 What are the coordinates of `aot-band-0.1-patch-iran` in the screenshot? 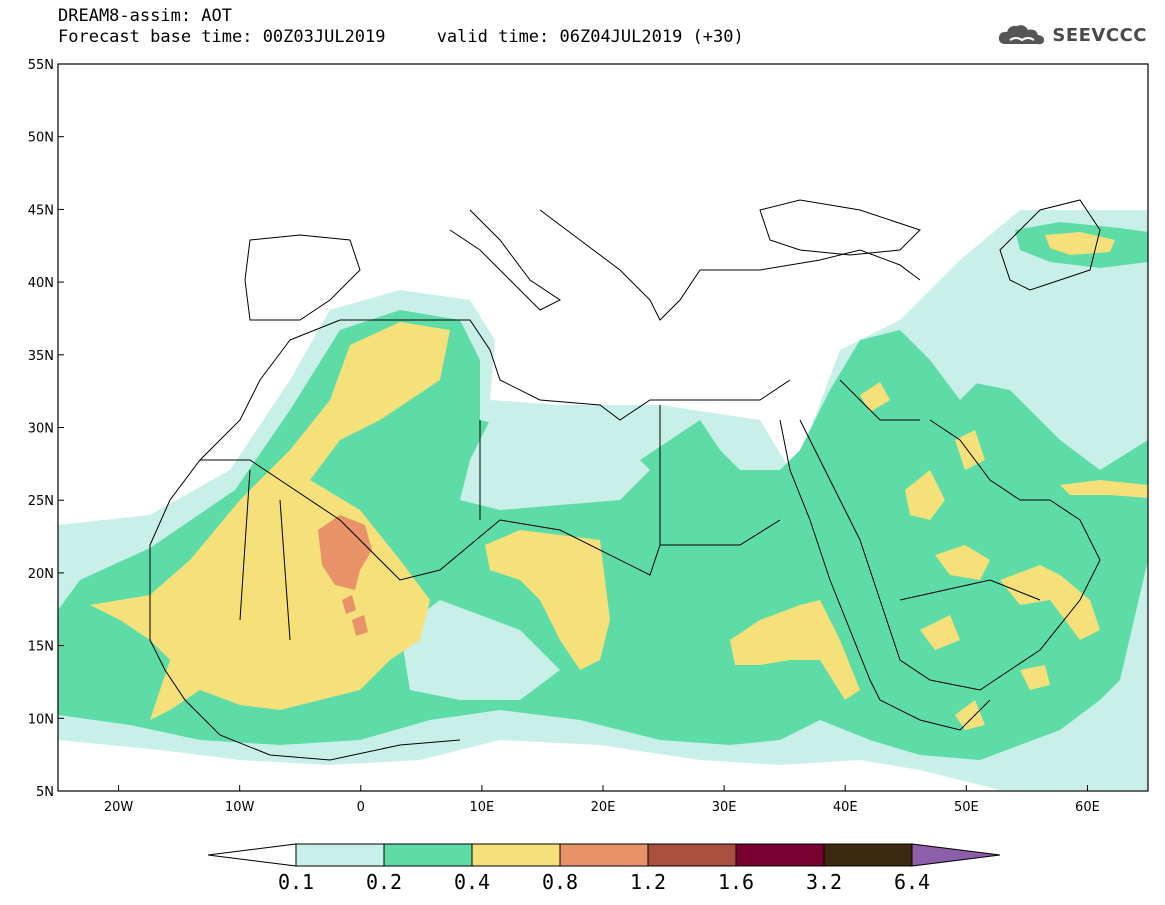 It's located at (1044, 385).